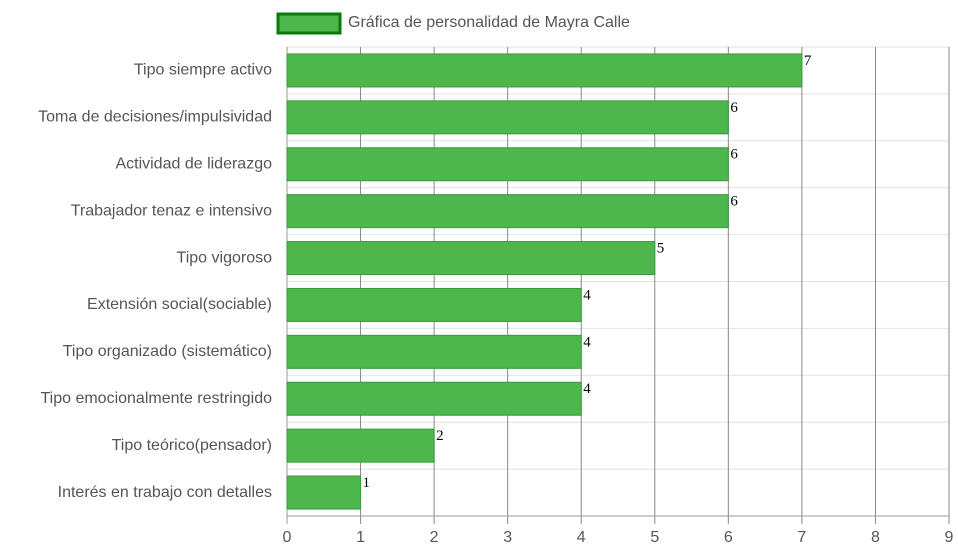 Image resolution: width=958 pixels, height=558 pixels. Describe the element at coordinates (225, 257) in the screenshot. I see `y-tick-label: Tipo vigoroso` at that location.